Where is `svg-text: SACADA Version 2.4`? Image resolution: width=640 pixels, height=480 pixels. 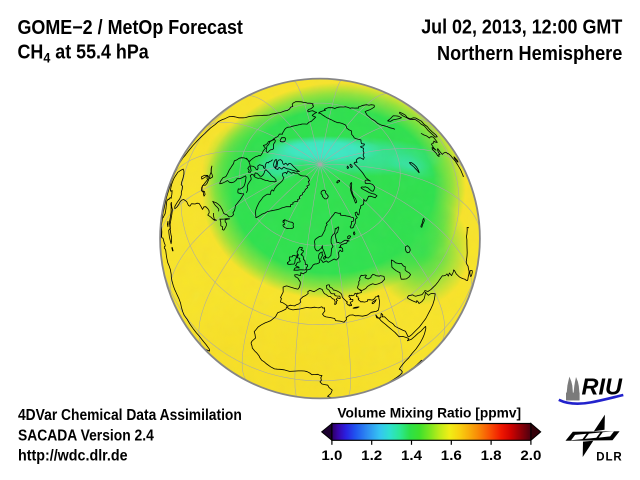
svg-text: SACADA Version 2.4 is located at coordinates (86, 435).